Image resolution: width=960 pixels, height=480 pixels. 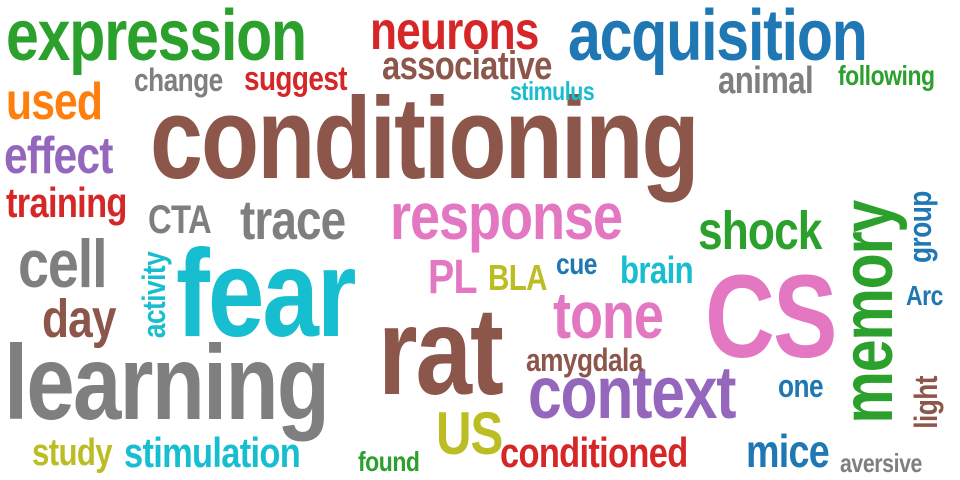 I want to click on word-trace: trace, so click(x=293, y=219).